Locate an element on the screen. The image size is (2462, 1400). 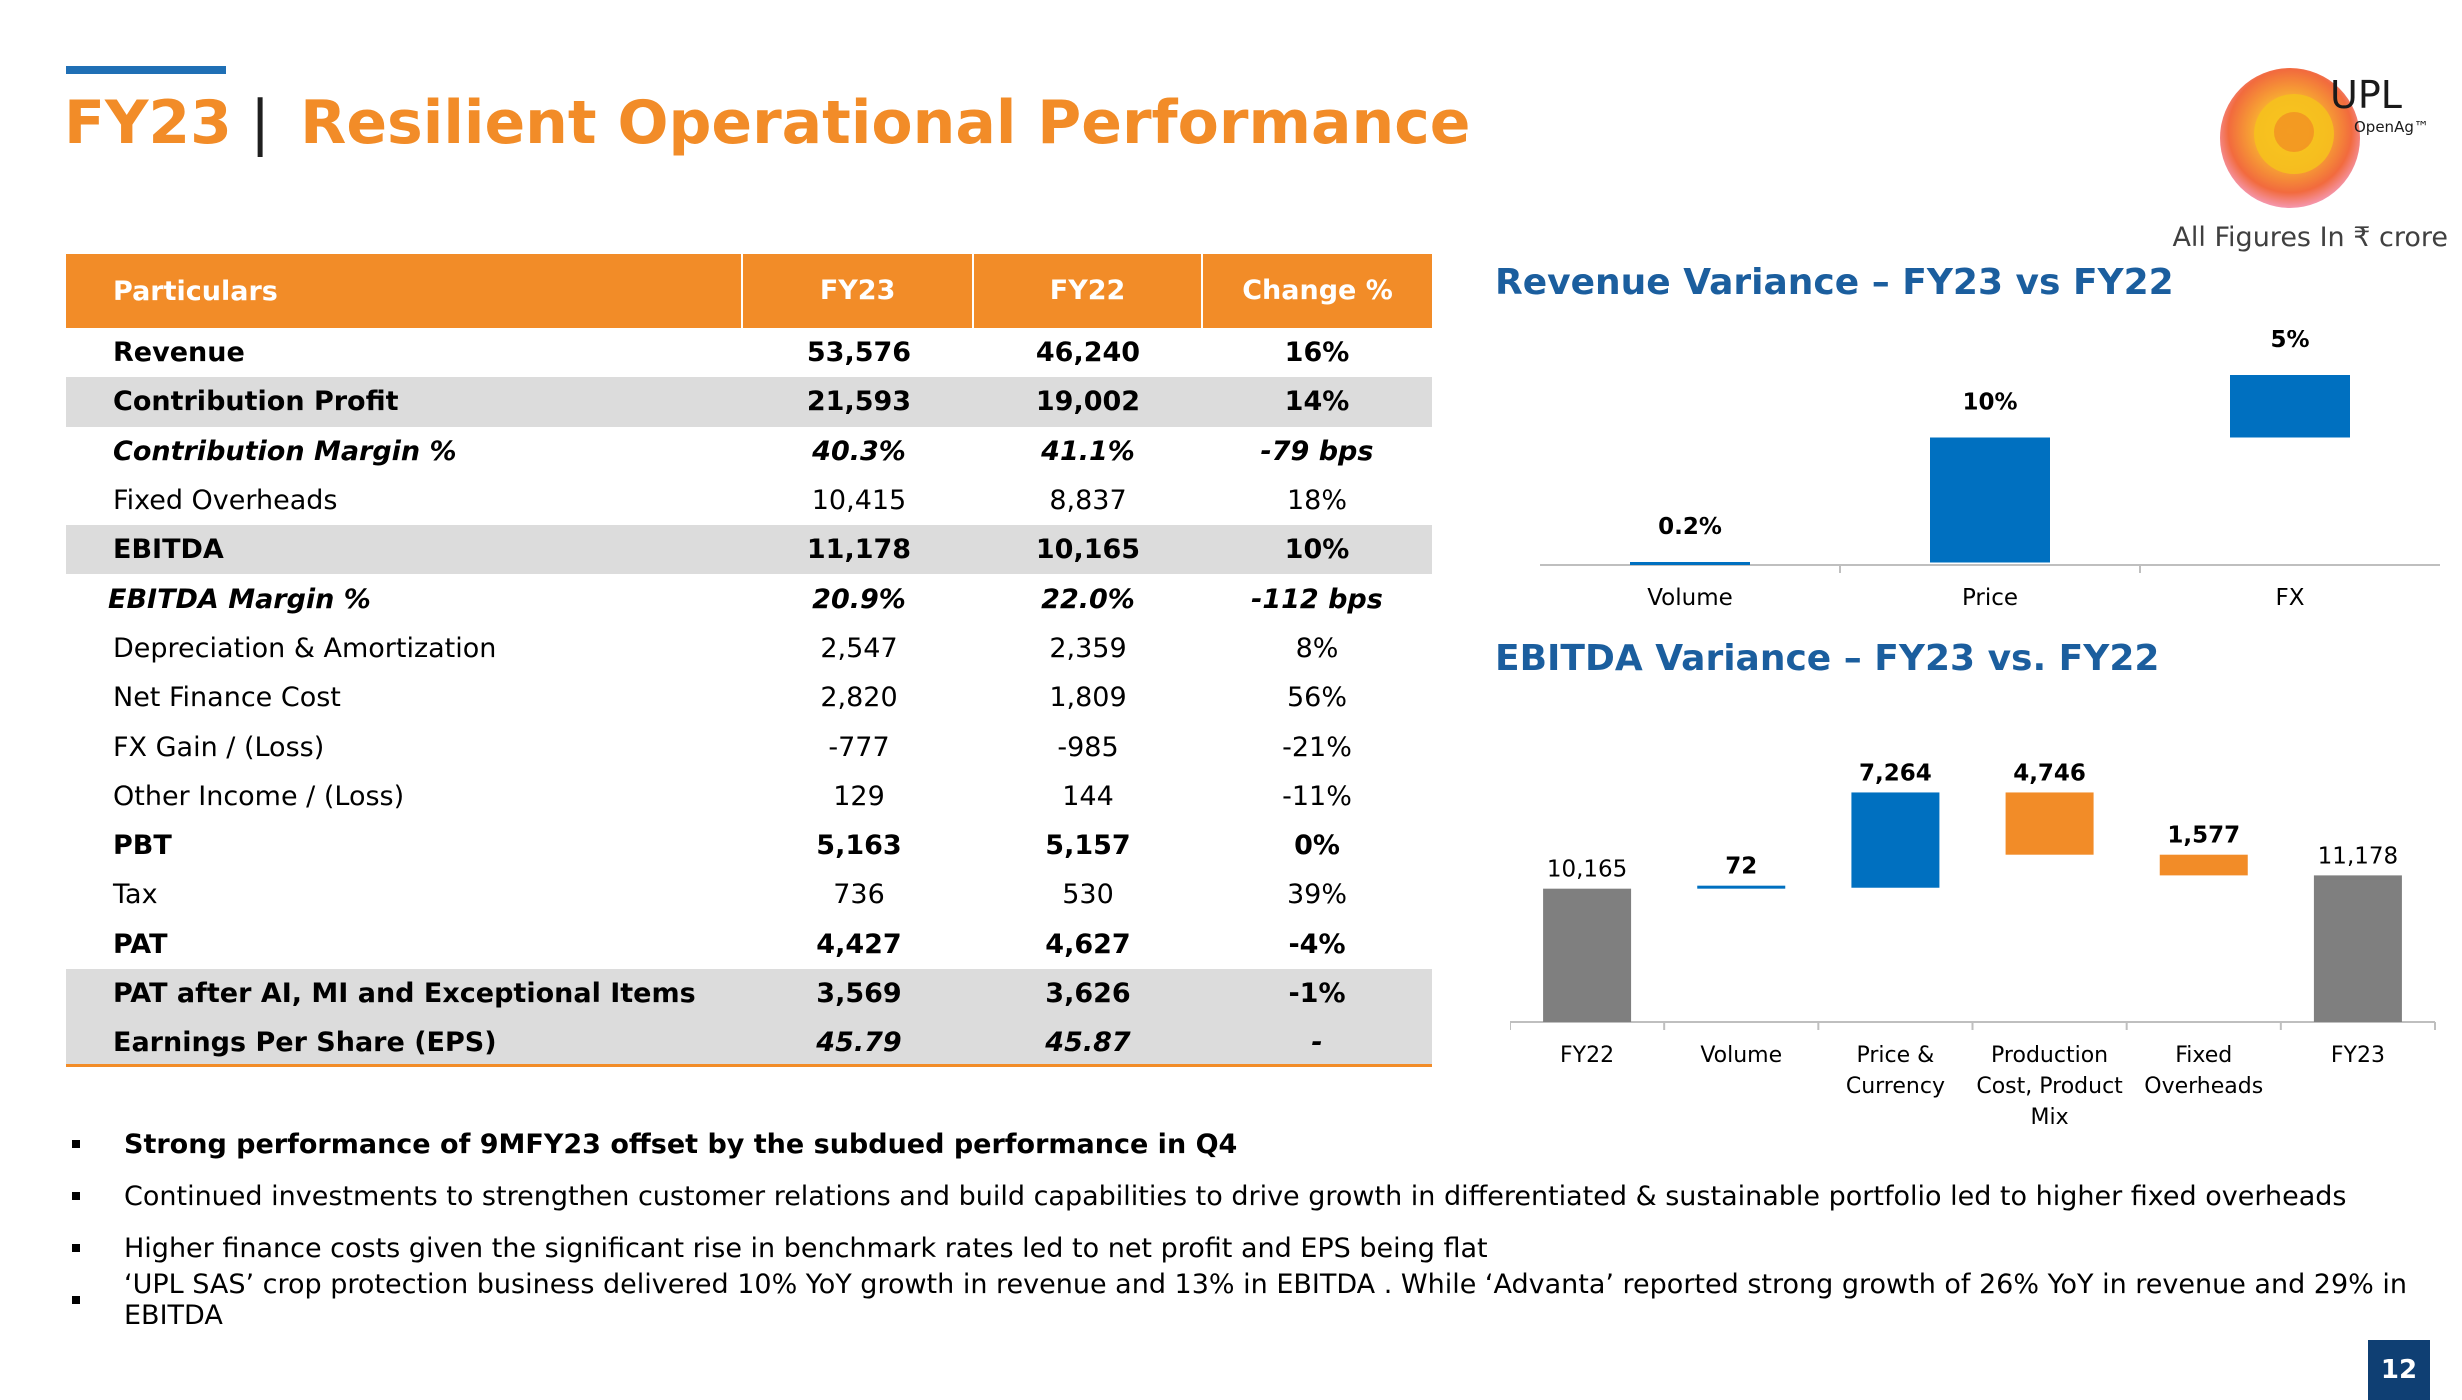
cell-fy22: 1,809 is located at coordinates (1088, 698).